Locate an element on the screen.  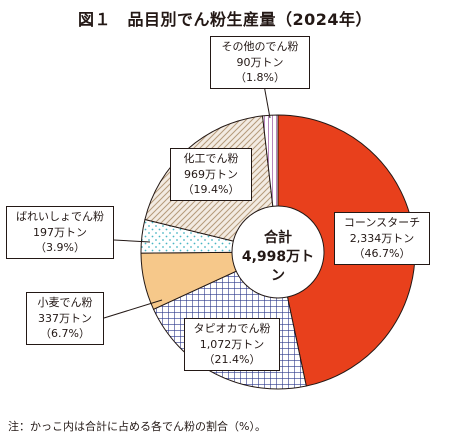
label-potato: ばれいしょでん粉 197万トン （3.9%） is located at coordinates (60, 232).